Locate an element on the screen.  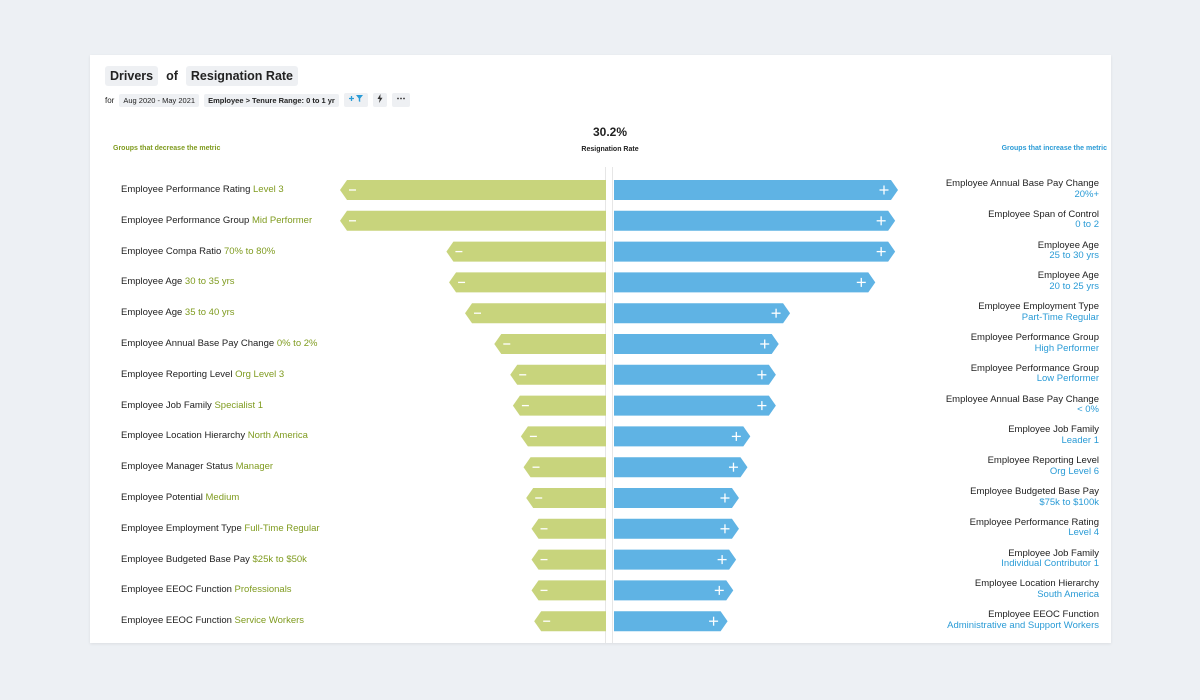
increase-driver-label: Employee Annual Base Pay Change 20%+ is located at coordinates (1022, 189).